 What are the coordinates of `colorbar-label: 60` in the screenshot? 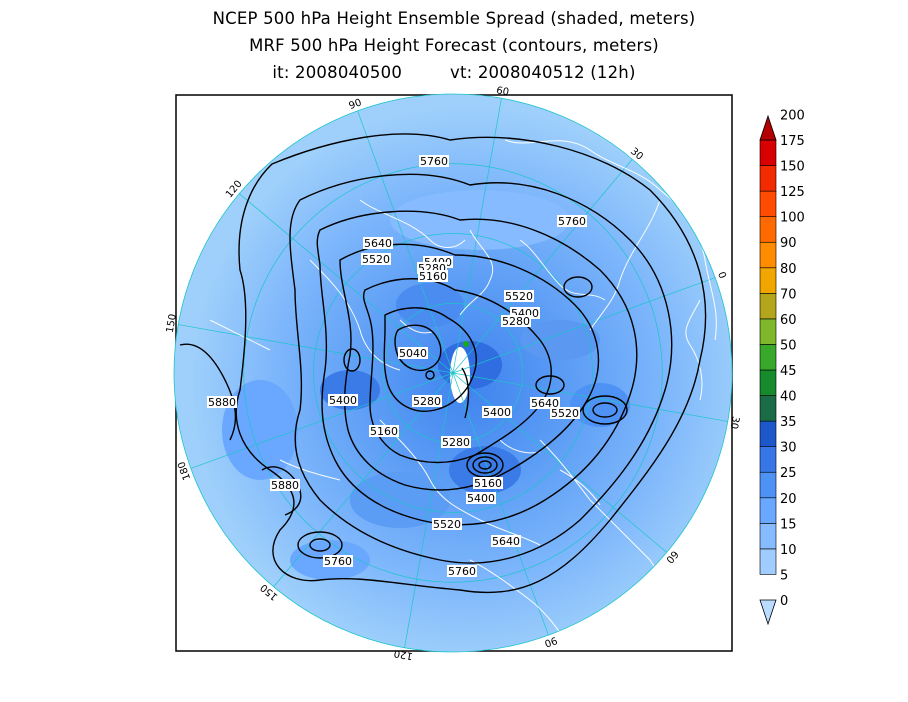 It's located at (788, 320).